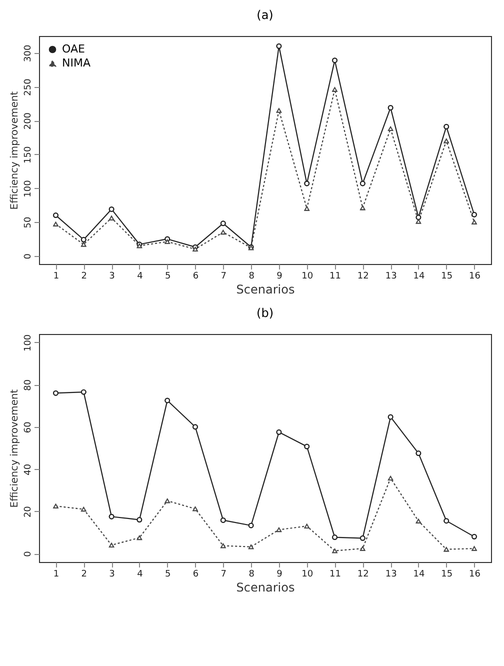 This screenshot has width=504, height=666. I want to click on chart-title: (b), so click(265, 313).